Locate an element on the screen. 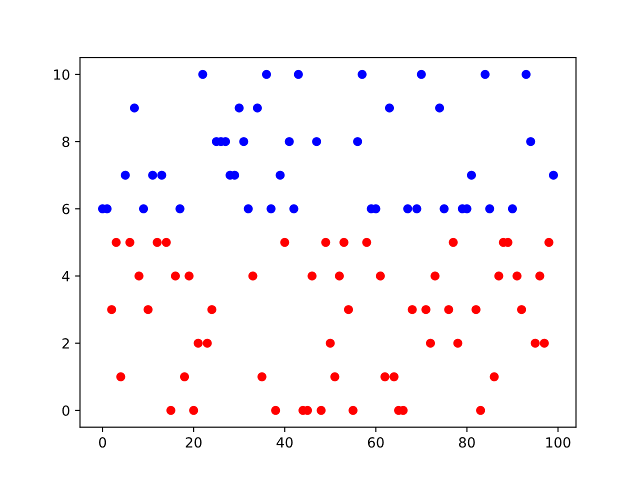 The height and width of the screenshot is (480, 640). x-tick-label: 0 is located at coordinates (102, 442).